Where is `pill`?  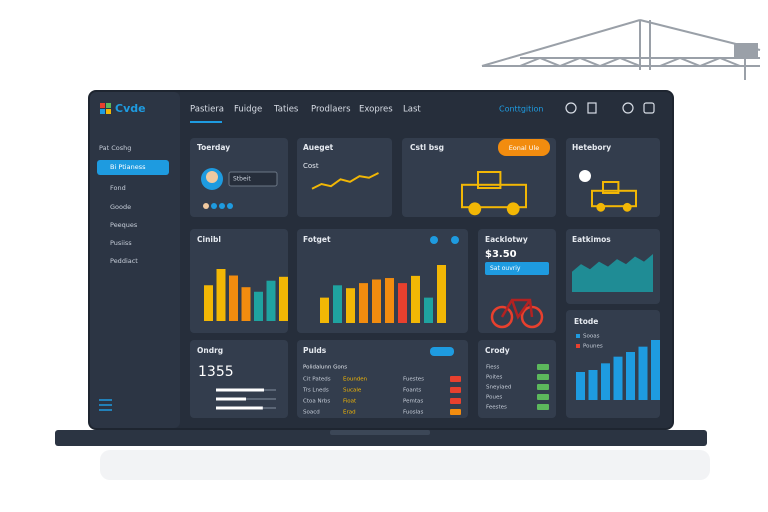
pill is located at coordinates (442, 351).